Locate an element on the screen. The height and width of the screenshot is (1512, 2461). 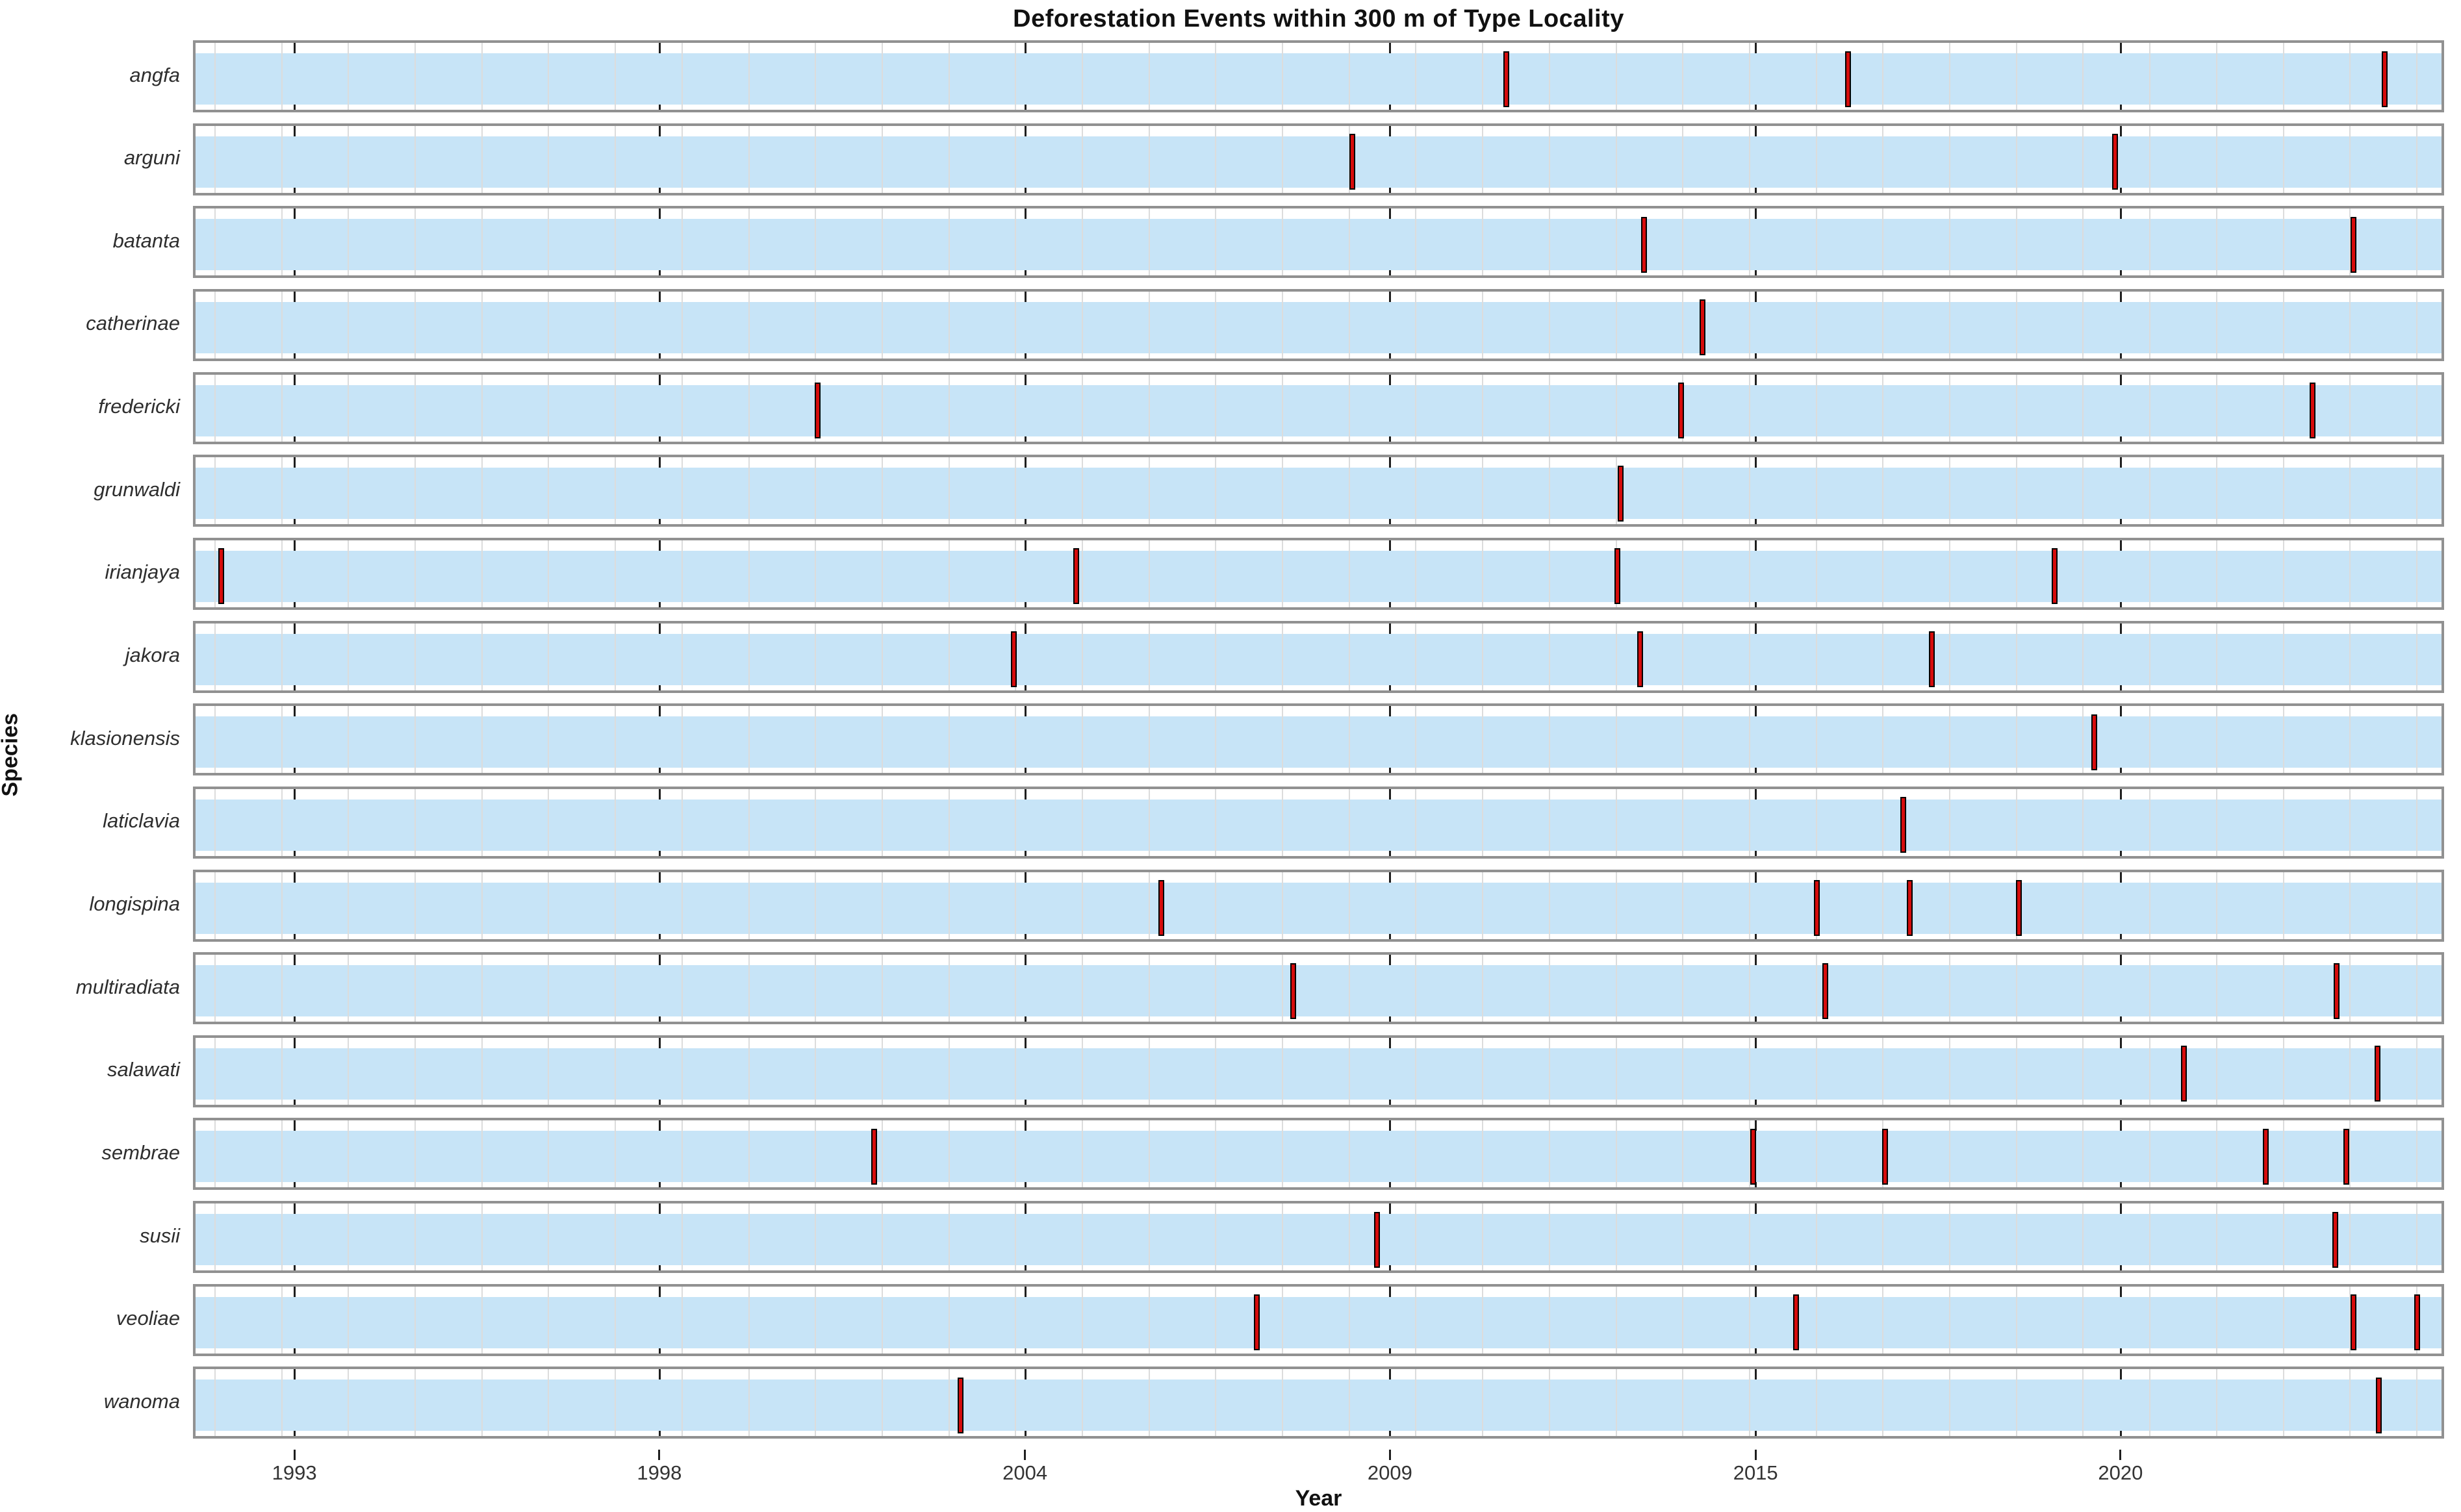
species-panel-angfa is located at coordinates (1318, 76).